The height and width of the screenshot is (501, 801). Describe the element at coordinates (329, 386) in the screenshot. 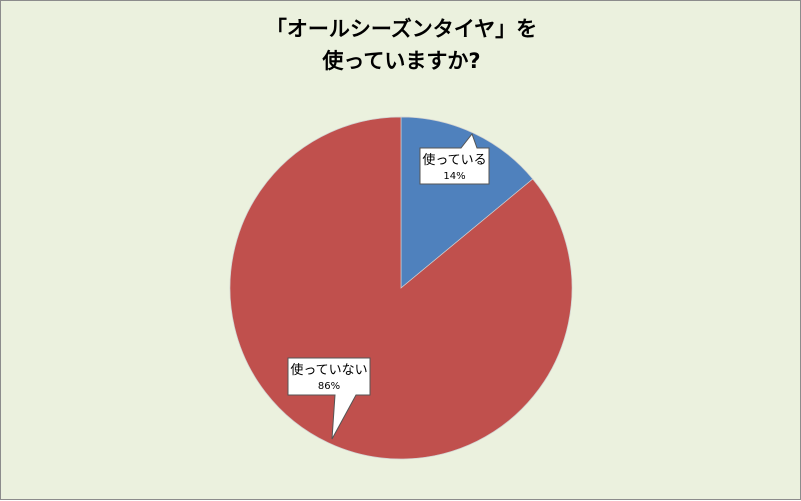

I see `callout-not-used-percent: 86%` at that location.